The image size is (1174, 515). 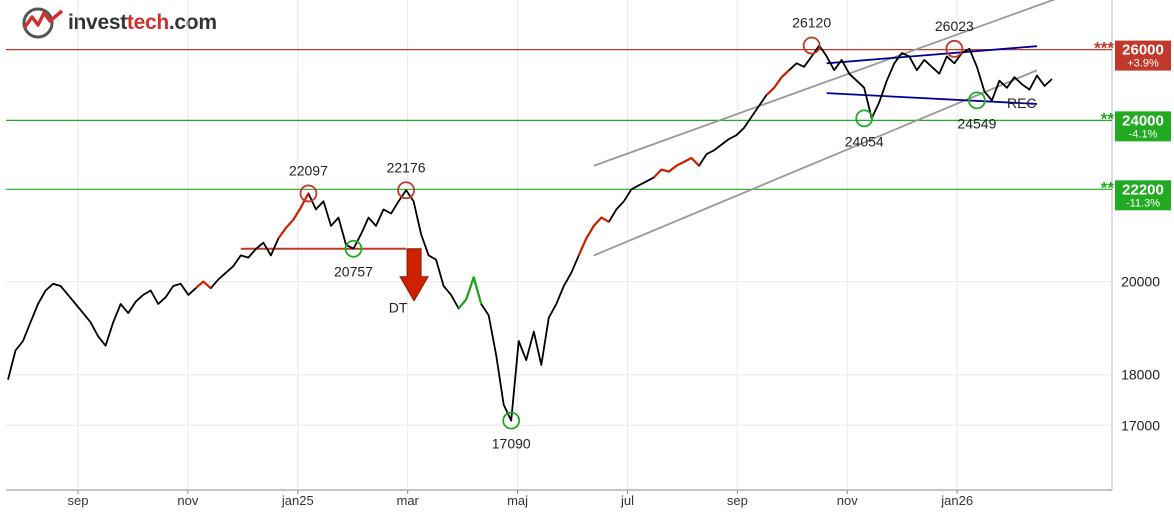 I want to click on y-tick-label: 17000, so click(x=1140, y=425).